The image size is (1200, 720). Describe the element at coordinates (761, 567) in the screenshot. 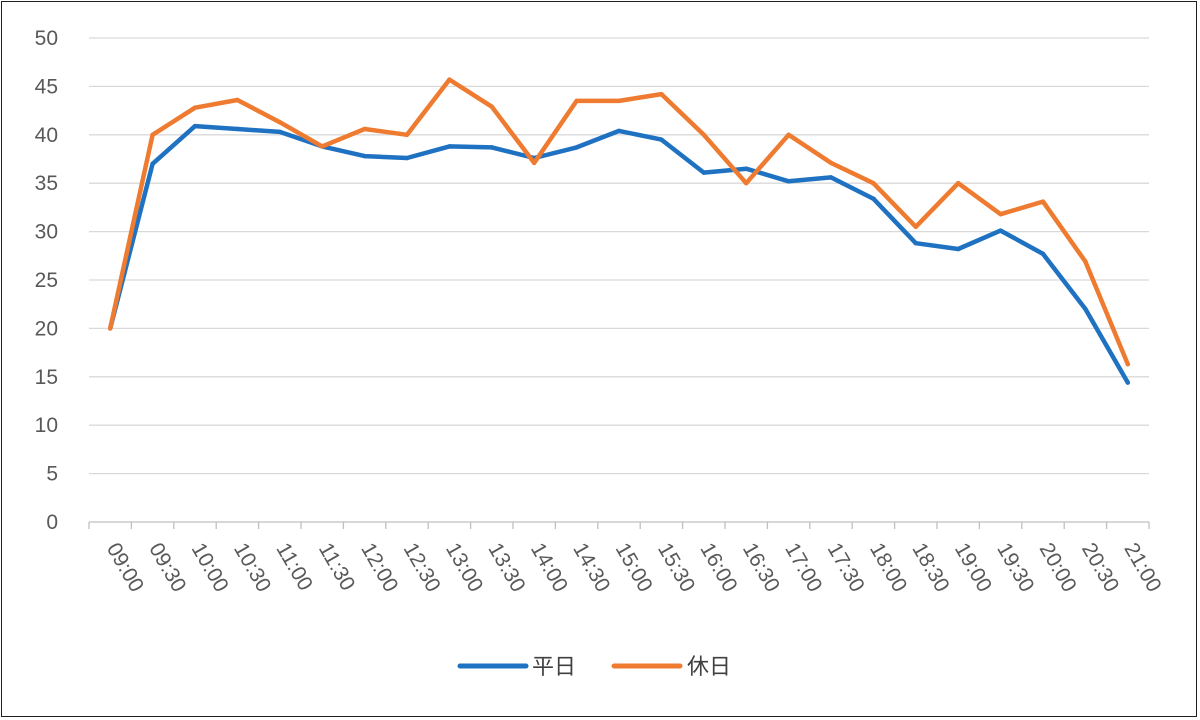

I see `x-tick-label: 16:30` at that location.